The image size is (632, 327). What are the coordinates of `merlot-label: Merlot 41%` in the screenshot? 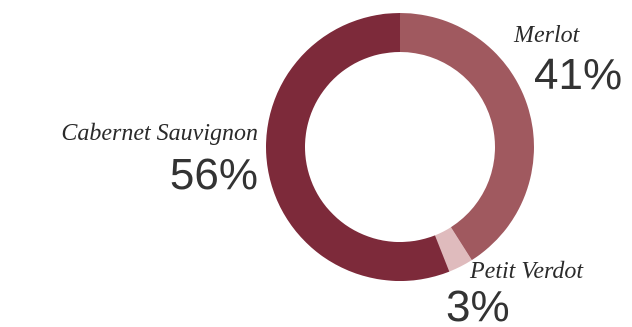 It's located at (568, 60).